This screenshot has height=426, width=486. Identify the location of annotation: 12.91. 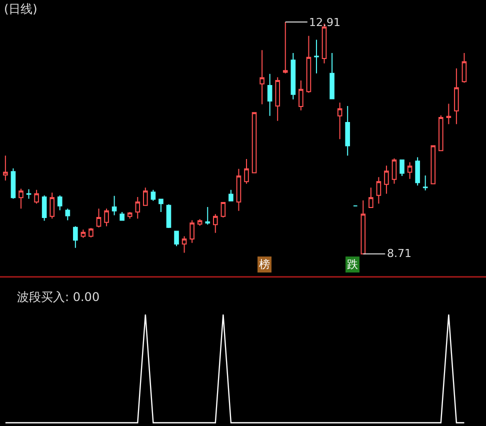
(324, 22).